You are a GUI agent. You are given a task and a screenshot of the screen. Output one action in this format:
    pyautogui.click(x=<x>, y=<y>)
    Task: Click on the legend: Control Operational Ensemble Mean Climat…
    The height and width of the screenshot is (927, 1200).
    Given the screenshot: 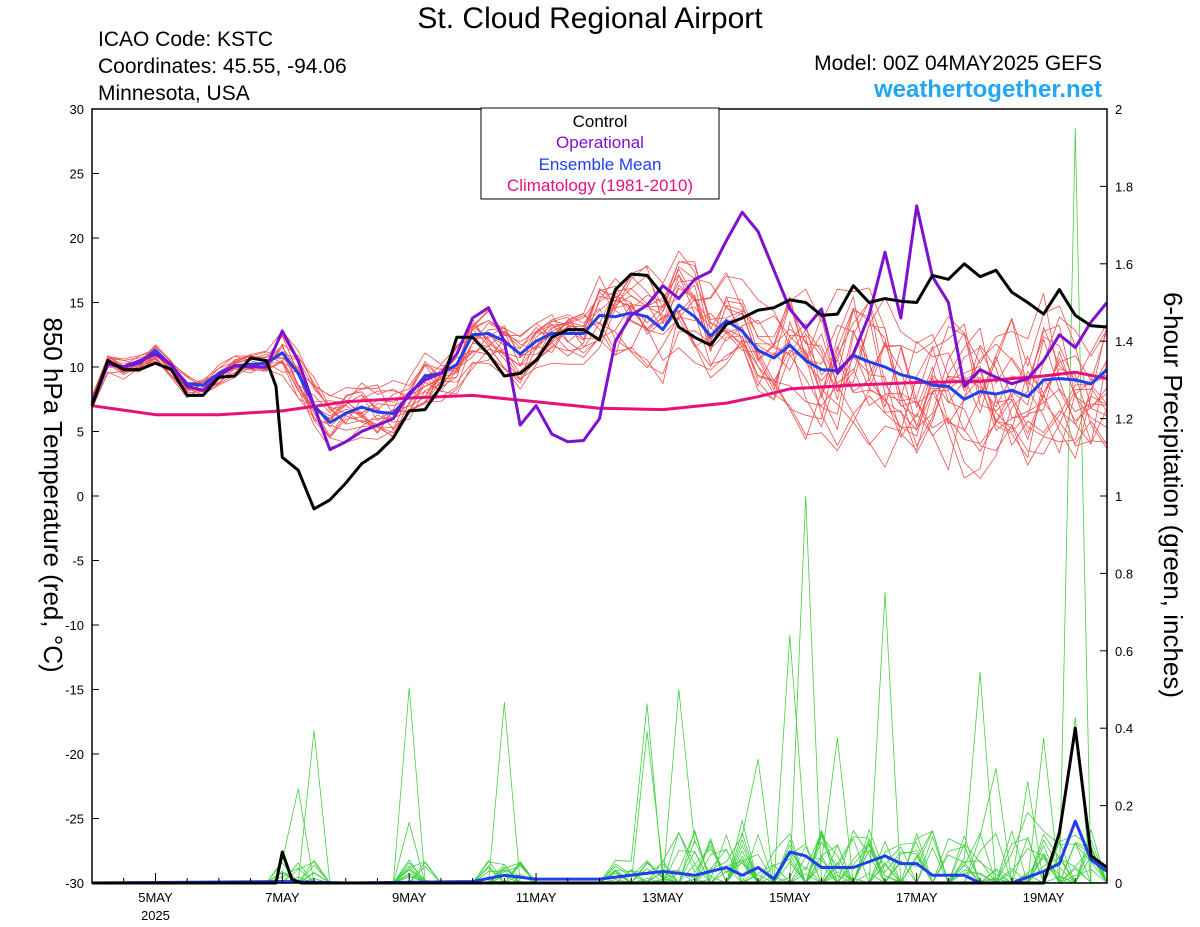 What is the action you would take?
    pyautogui.click(x=600, y=153)
    